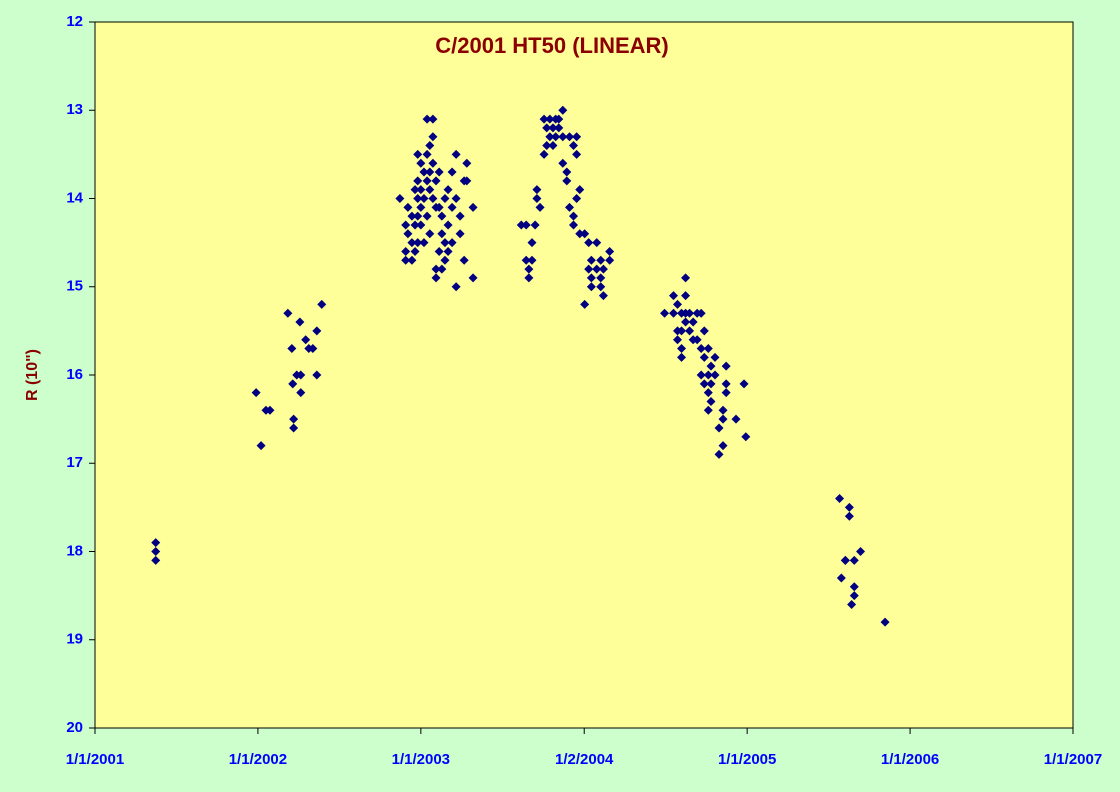 This screenshot has height=792, width=1120. I want to click on chart-title: C/2001 HT50 (LINEAR), so click(552, 45).